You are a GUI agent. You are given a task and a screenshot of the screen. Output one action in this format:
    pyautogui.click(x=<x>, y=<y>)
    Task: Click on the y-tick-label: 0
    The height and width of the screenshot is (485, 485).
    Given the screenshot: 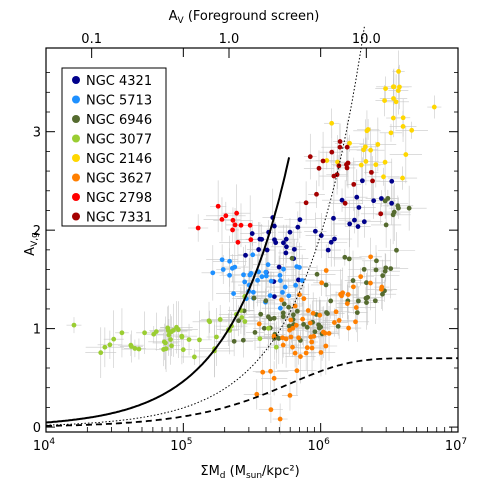 What is the action you would take?
    pyautogui.click(x=37, y=428)
    